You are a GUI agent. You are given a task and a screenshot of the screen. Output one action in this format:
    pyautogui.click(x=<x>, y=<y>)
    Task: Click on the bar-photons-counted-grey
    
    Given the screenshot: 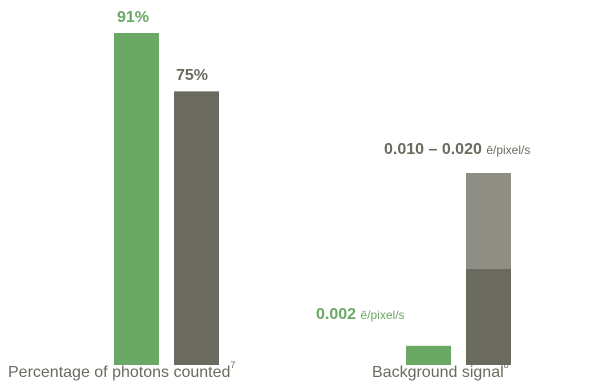 What is the action you would take?
    pyautogui.click(x=196, y=228)
    